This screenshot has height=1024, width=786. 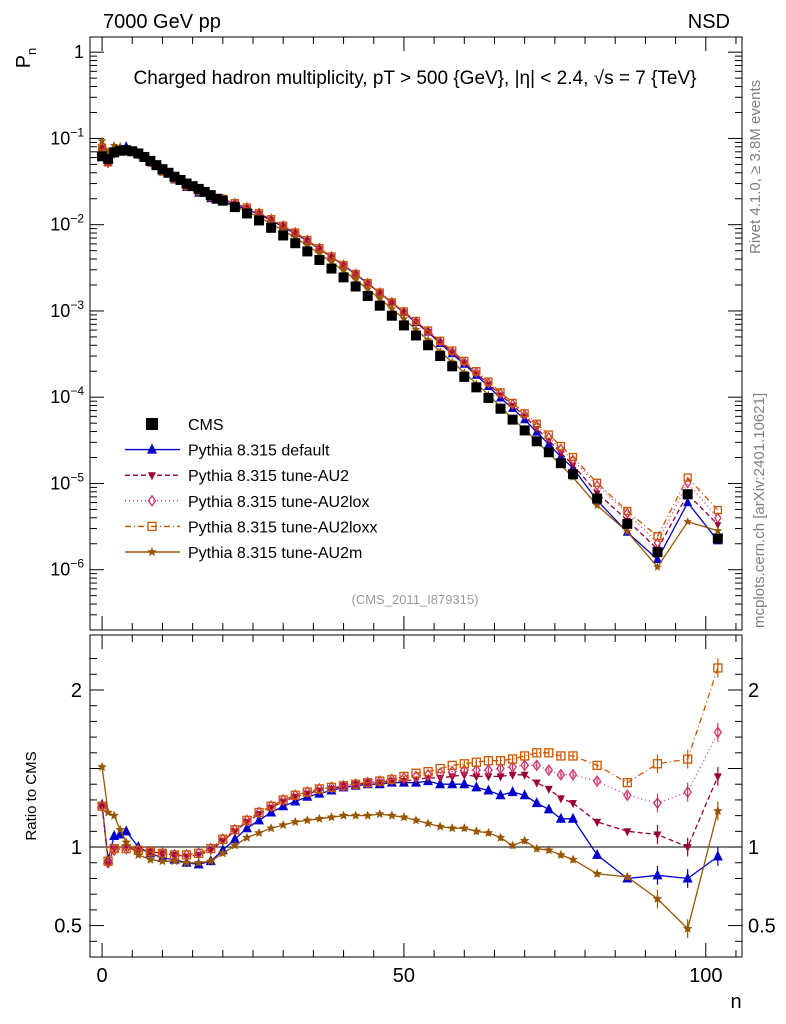 I want to click on rivet-label: Rivet 4.1.0, ≥ 3.8M events, so click(x=755, y=167).